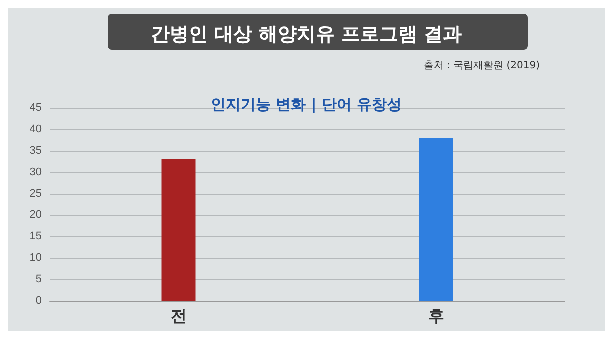  I want to click on x-tick-label: 후, so click(436, 317).